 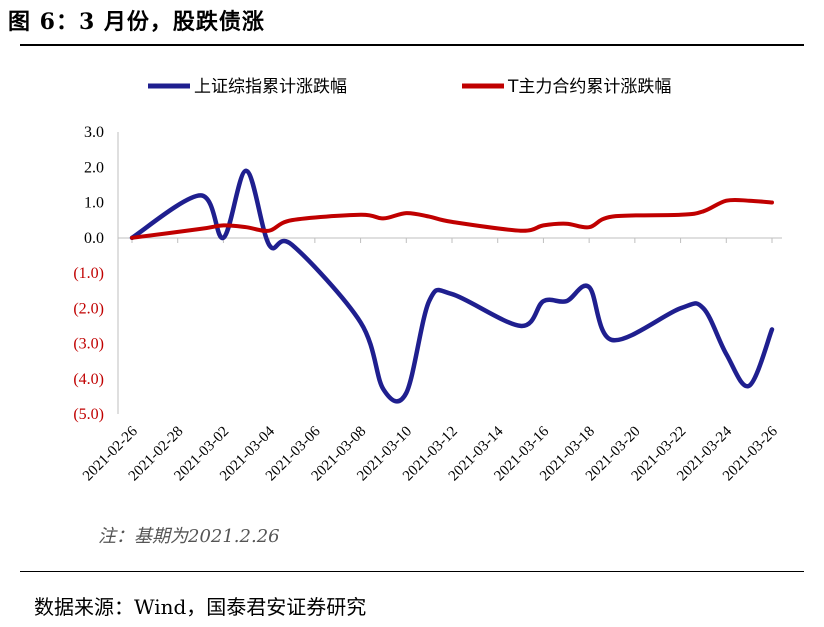 What do you see at coordinates (94, 238) in the screenshot?
I see `y-tick-label: 0.0` at bounding box center [94, 238].